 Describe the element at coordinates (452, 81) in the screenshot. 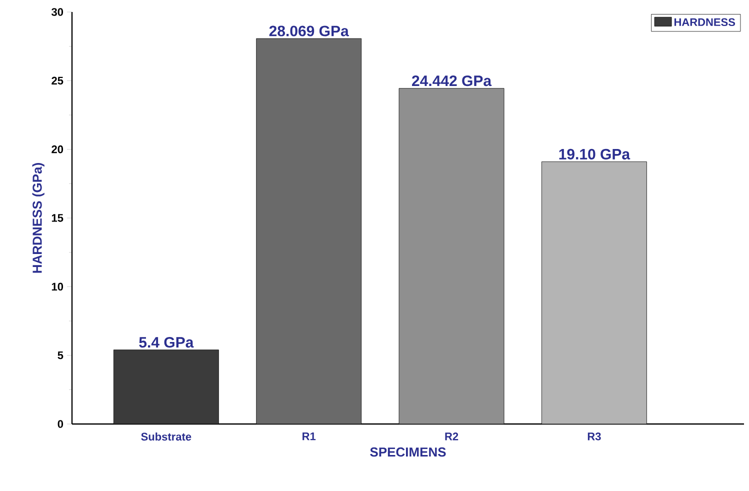

I see `data-label: 24.442 GPa` at that location.